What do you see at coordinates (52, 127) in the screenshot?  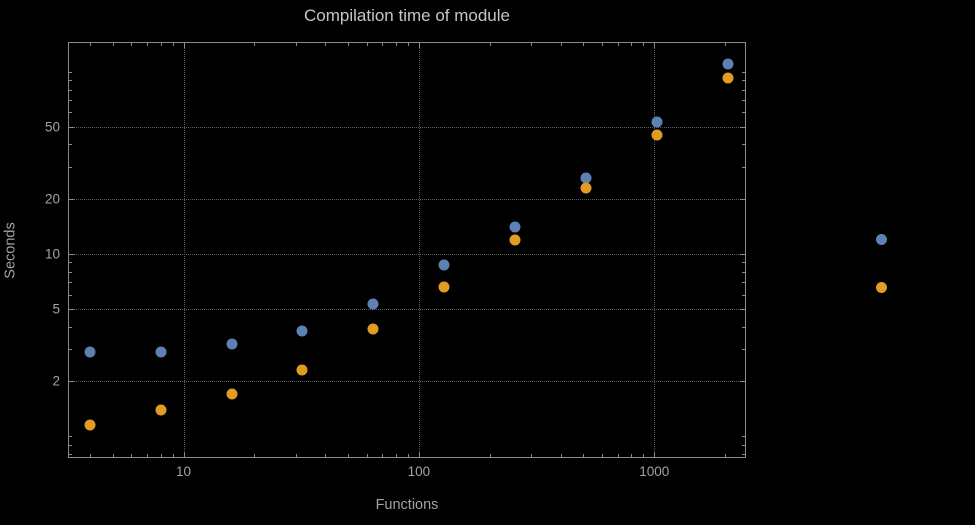 I see `y-tick-label: 50` at bounding box center [52, 127].